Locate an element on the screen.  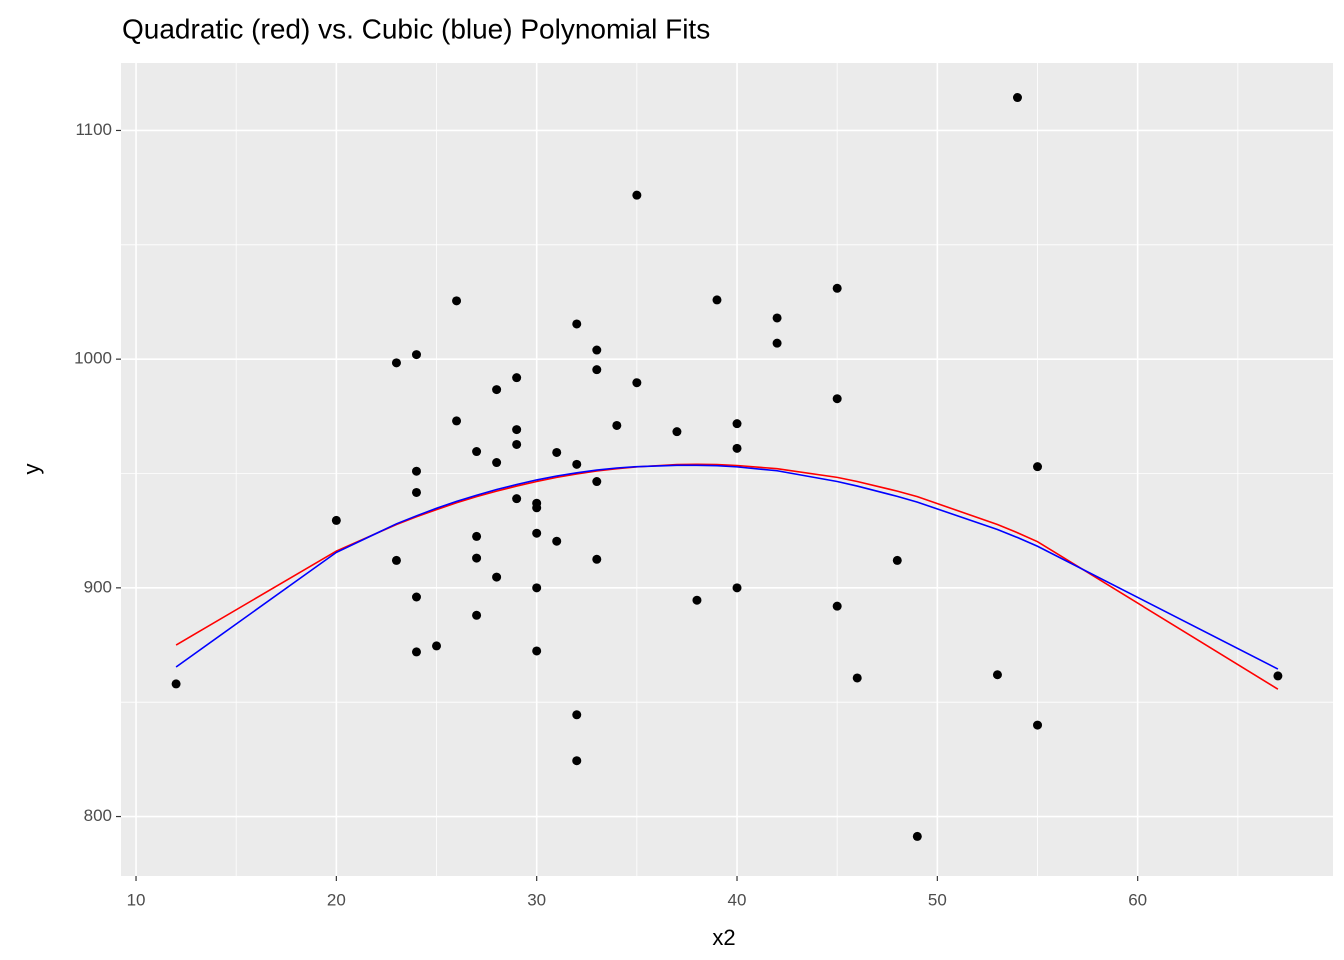
x-tick-label: 20 is located at coordinates (336, 899).